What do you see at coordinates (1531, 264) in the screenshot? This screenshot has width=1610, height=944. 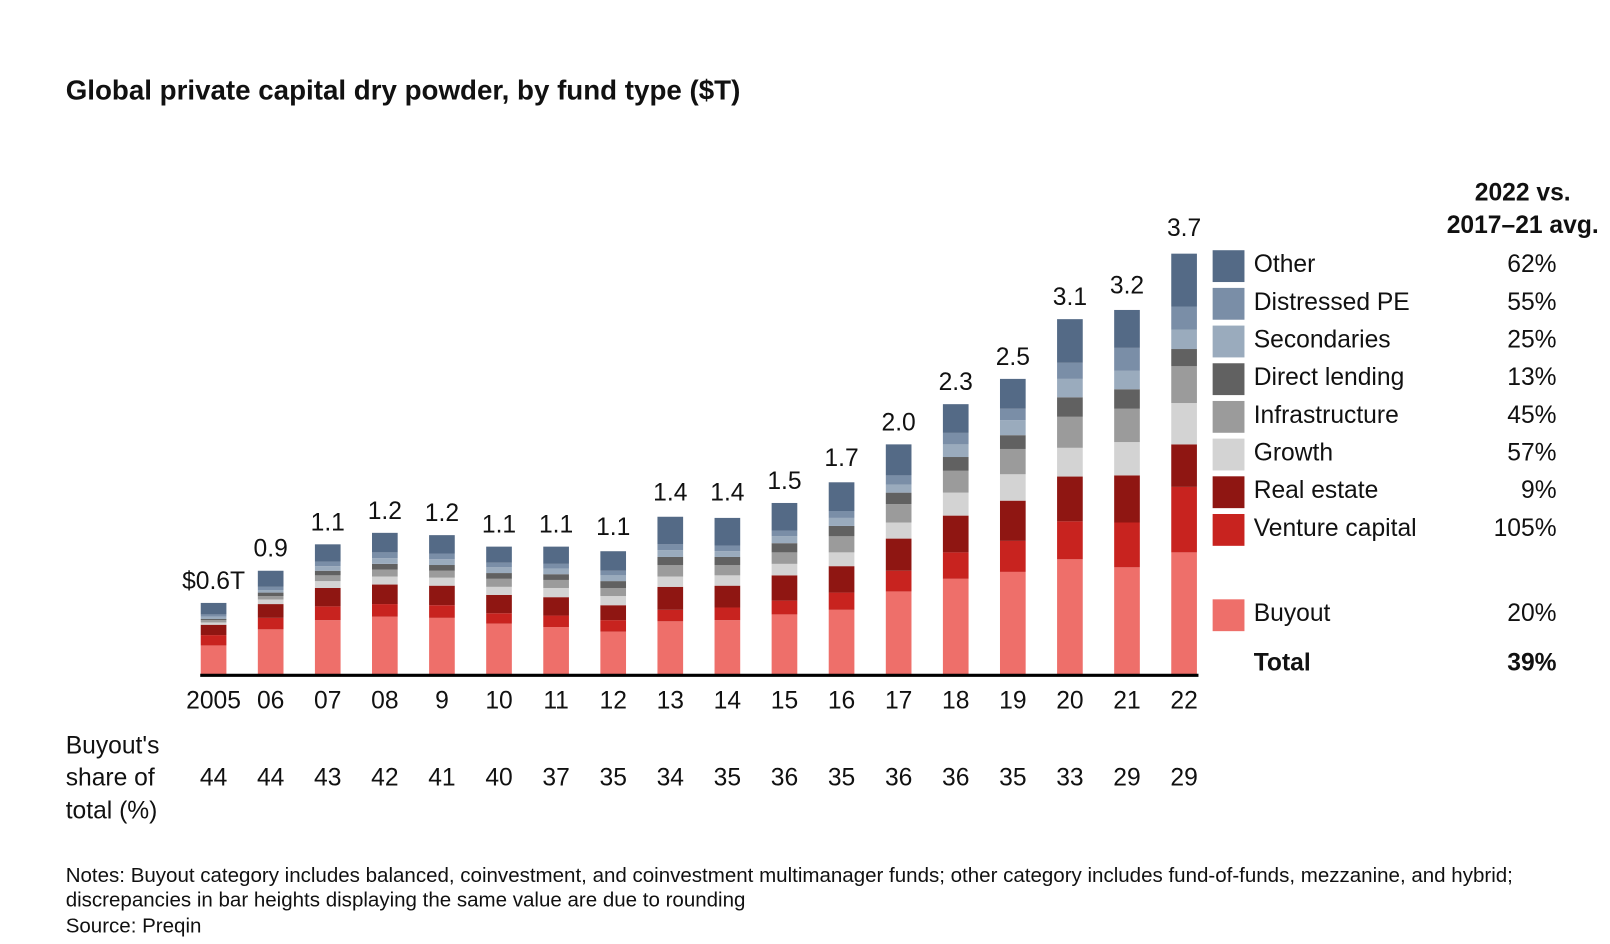 I see `legend-change: 62%` at bounding box center [1531, 264].